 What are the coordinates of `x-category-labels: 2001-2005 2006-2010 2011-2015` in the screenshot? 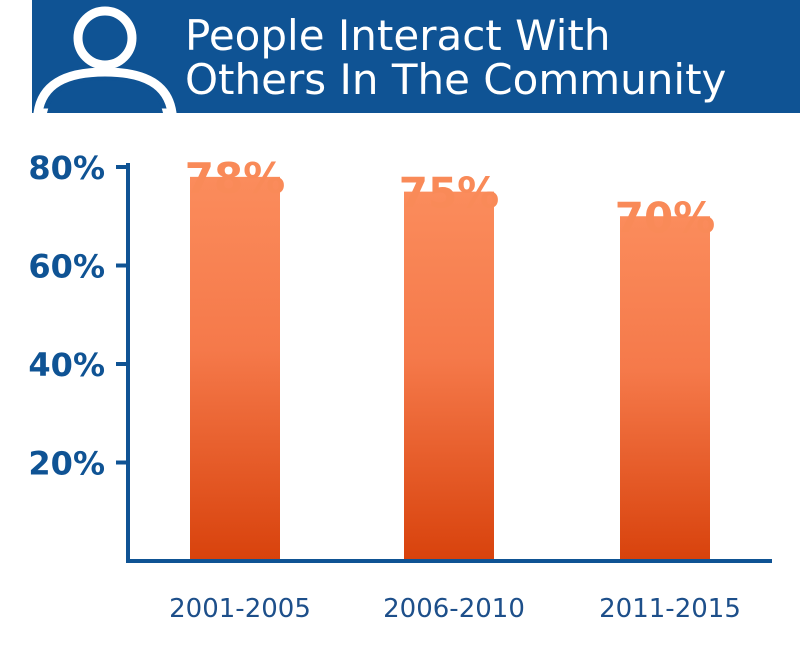 It's located at (455, 609).